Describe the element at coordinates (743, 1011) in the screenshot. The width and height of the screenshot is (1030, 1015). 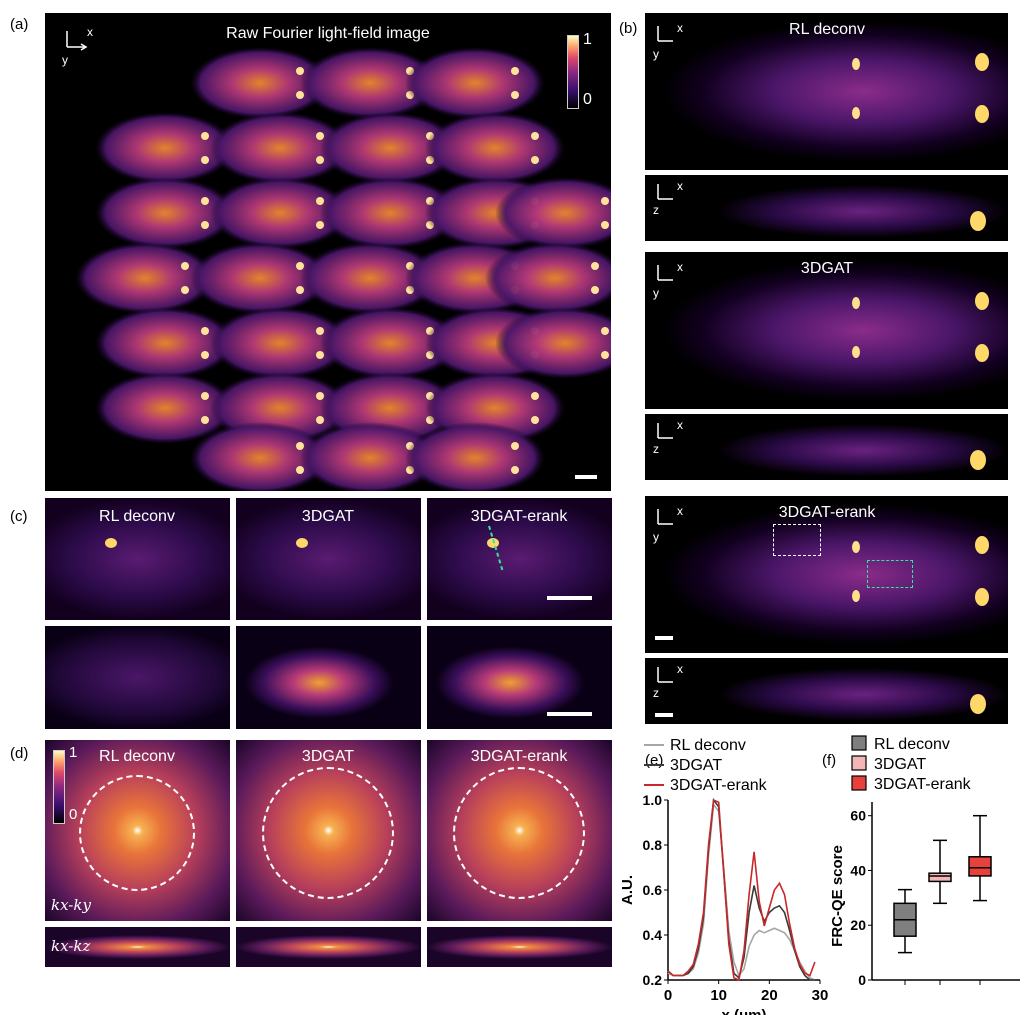
I see `x-axis-label: x (μm)` at that location.